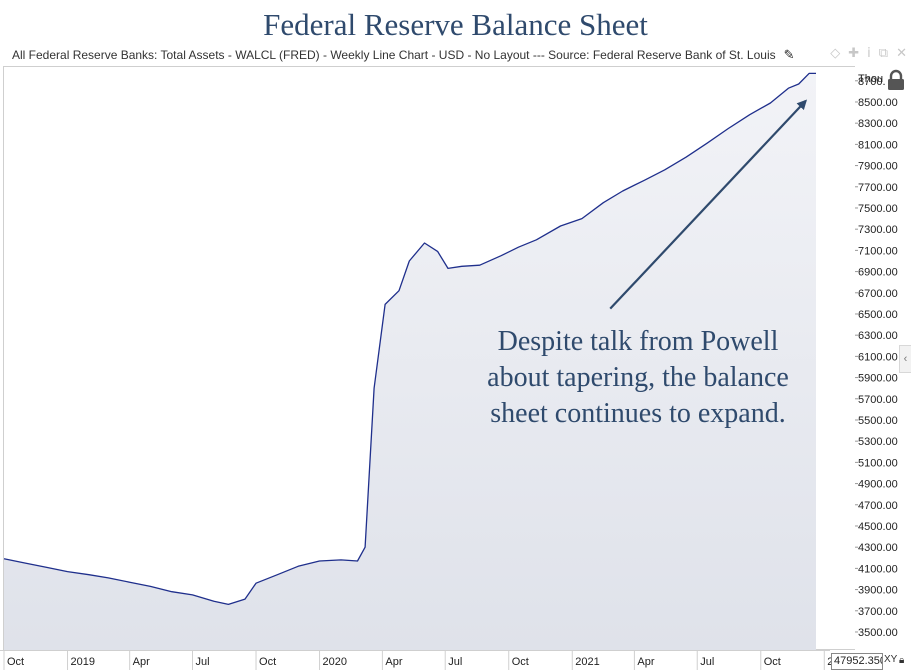  What do you see at coordinates (896, 80) in the screenshot?
I see `lock-icon` at bounding box center [896, 80].